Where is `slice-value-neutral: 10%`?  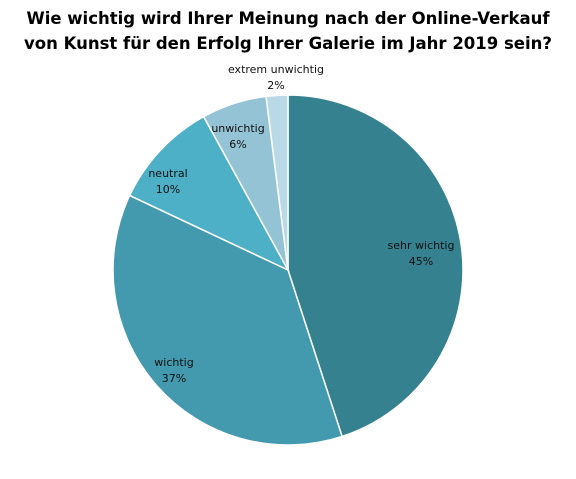
slice-value-neutral: 10% is located at coordinates (168, 189).